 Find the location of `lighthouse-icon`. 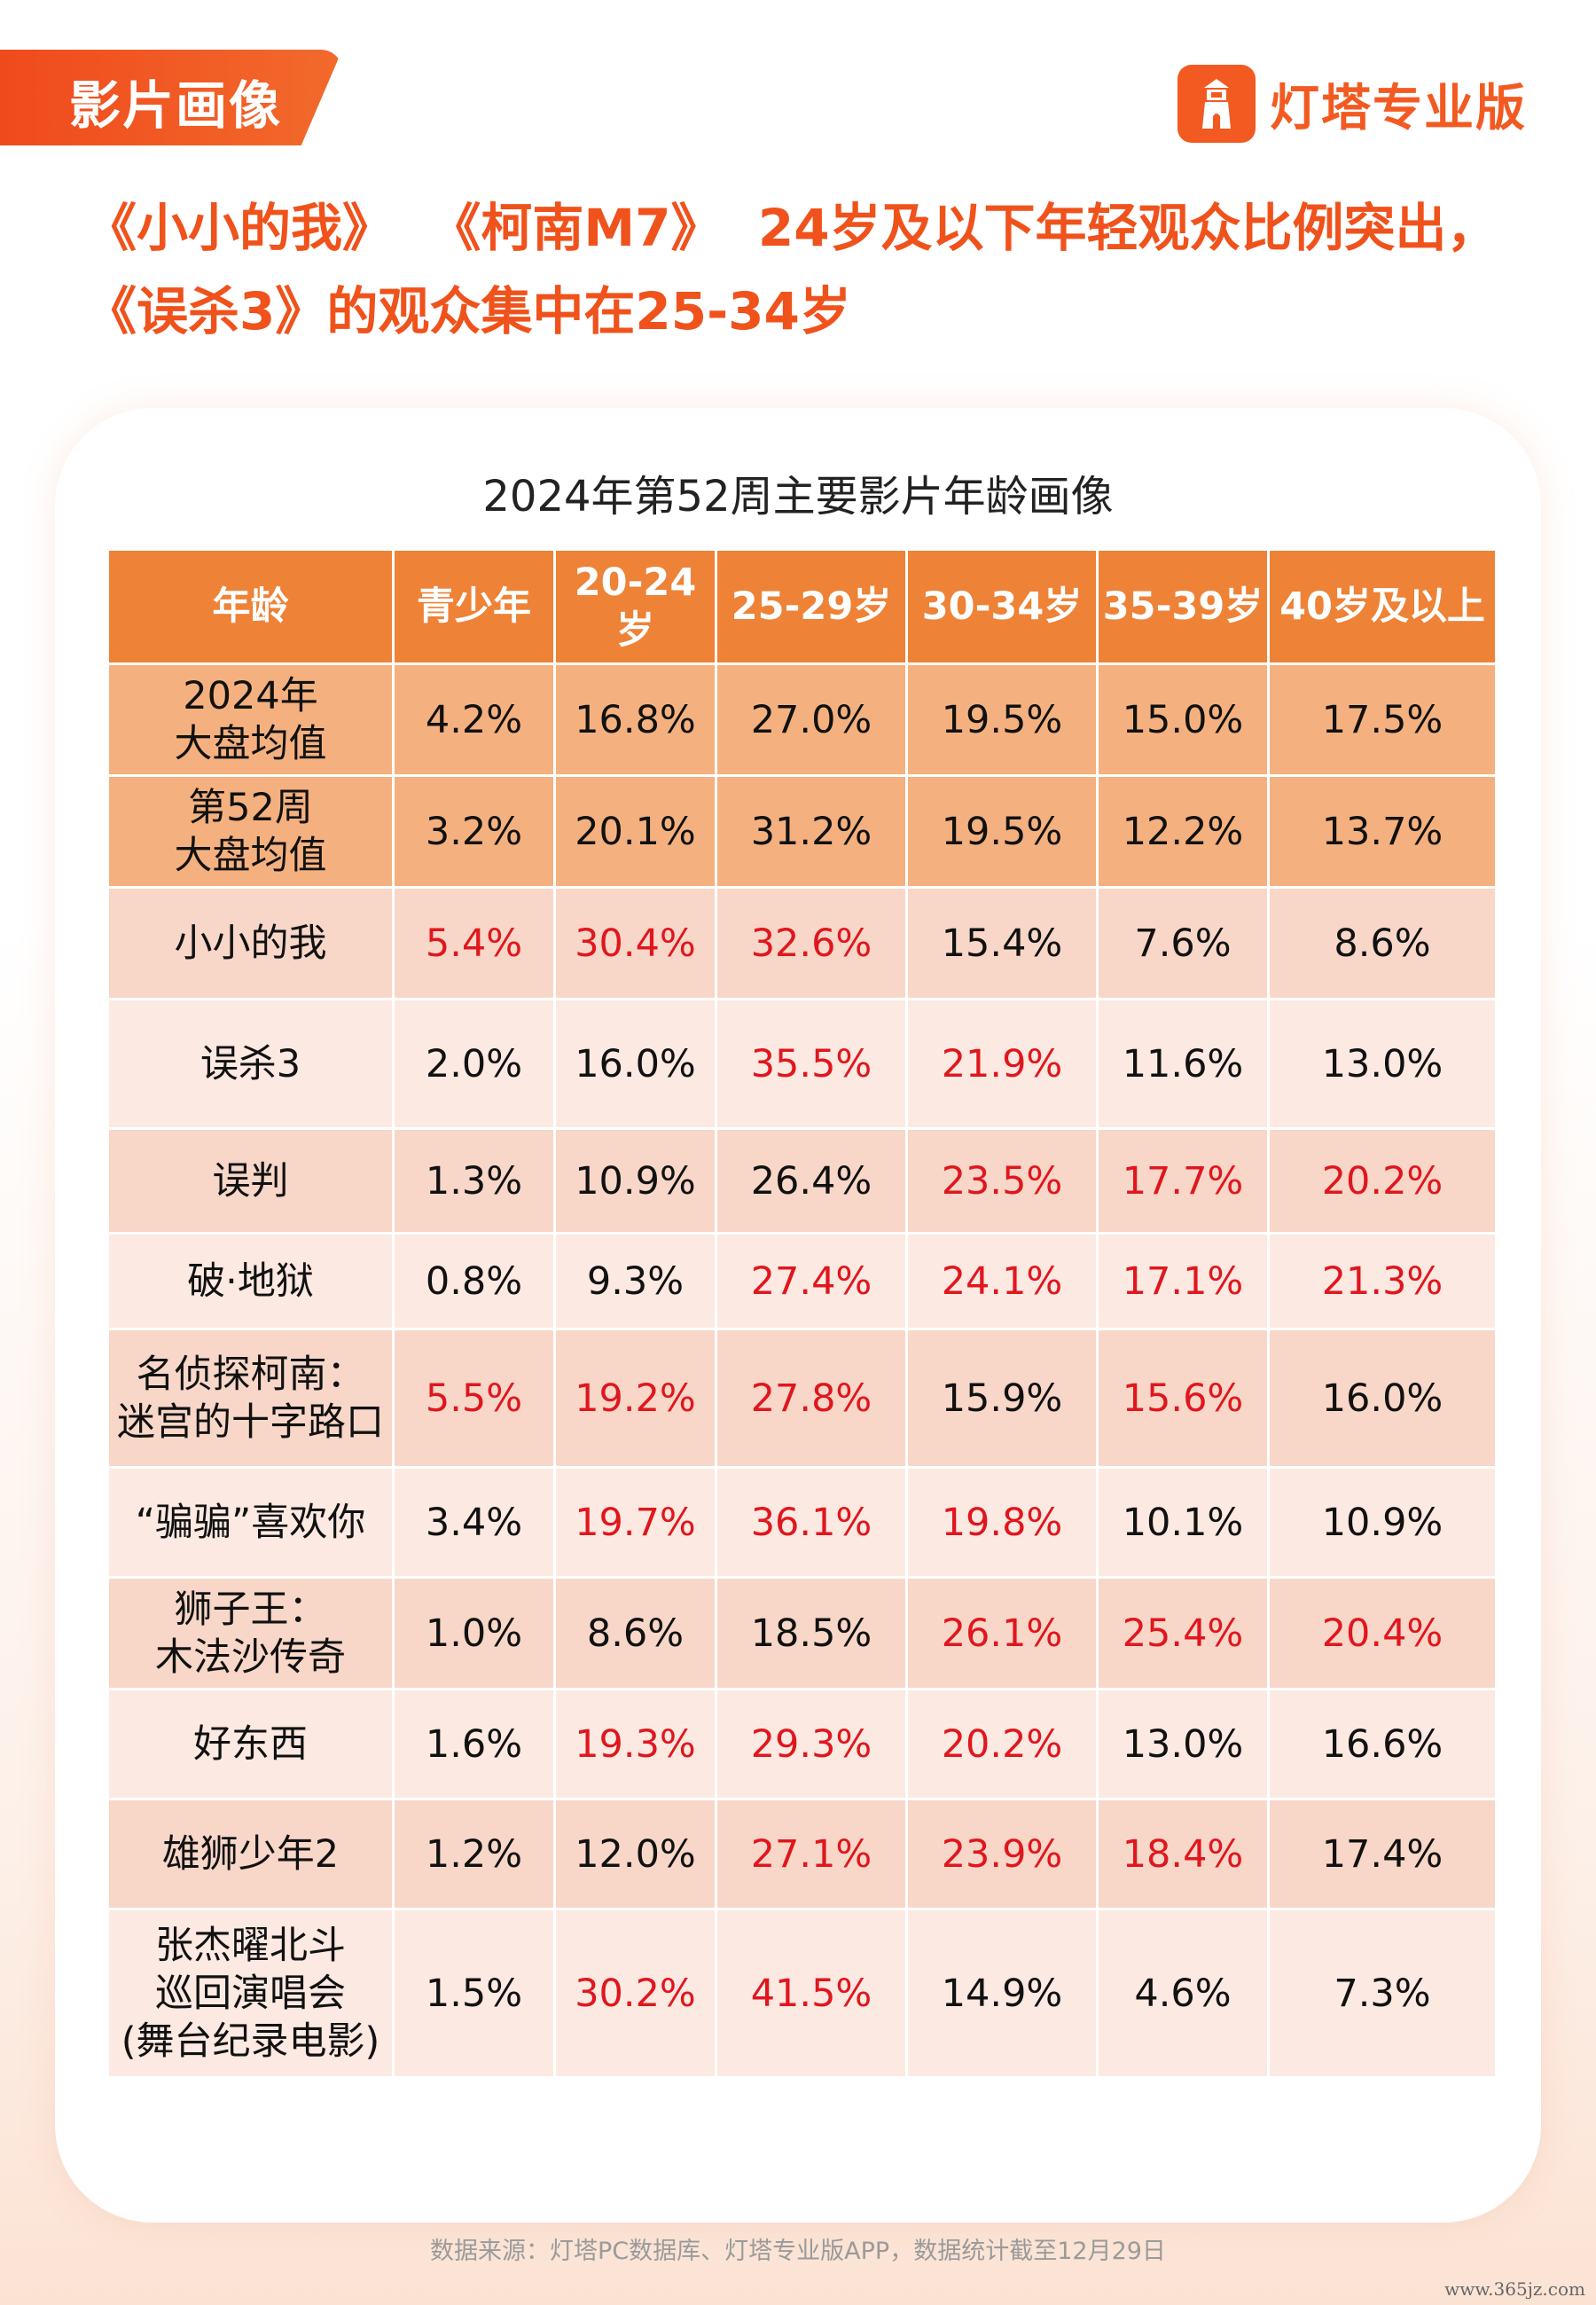

lighthouse-icon is located at coordinates (1217, 104).